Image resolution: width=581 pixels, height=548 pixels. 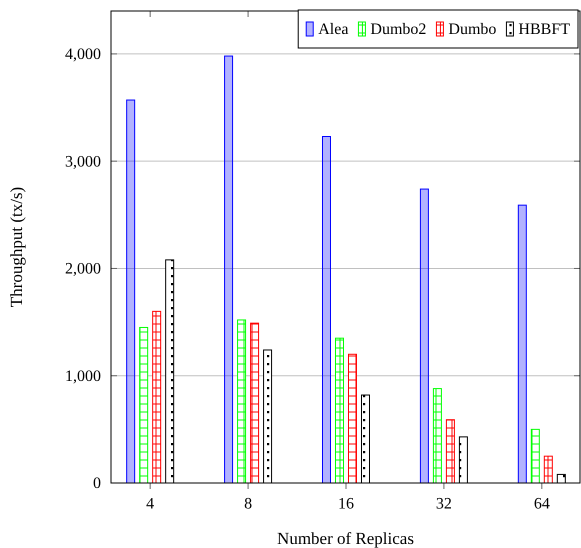 What do you see at coordinates (83, 161) in the screenshot?
I see `y-tick-label: 3,000` at bounding box center [83, 161].